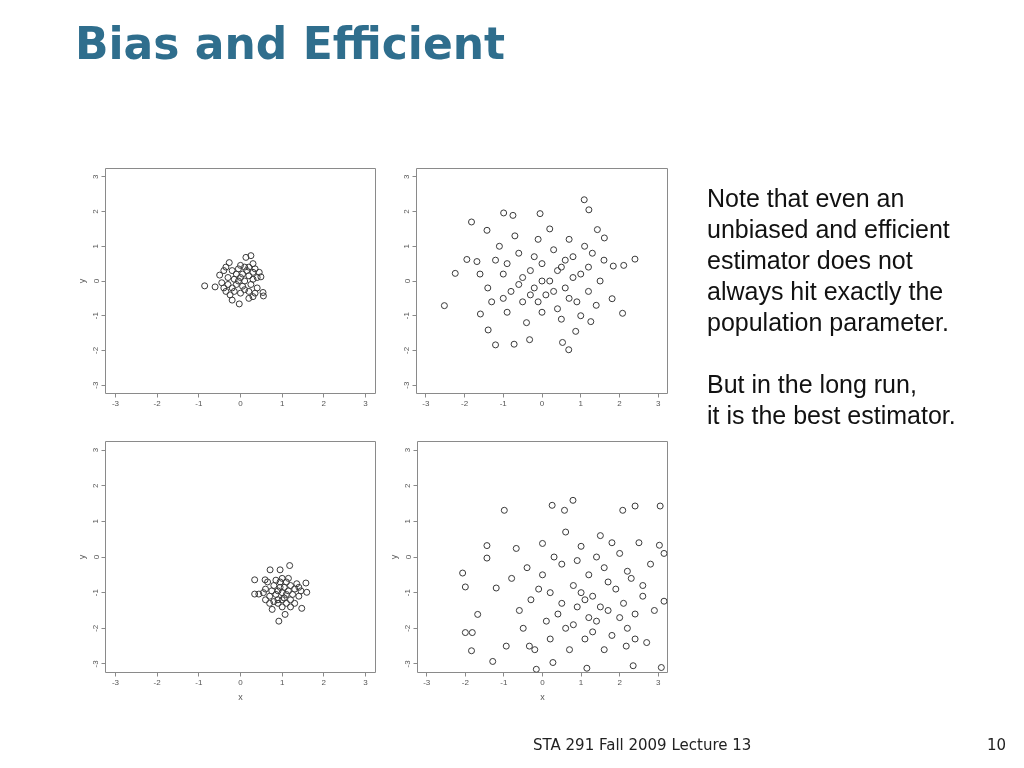 The image size is (1024, 768). I want to click on text: STA 291 Fall 2009 Lecture 13, so click(642, 745).